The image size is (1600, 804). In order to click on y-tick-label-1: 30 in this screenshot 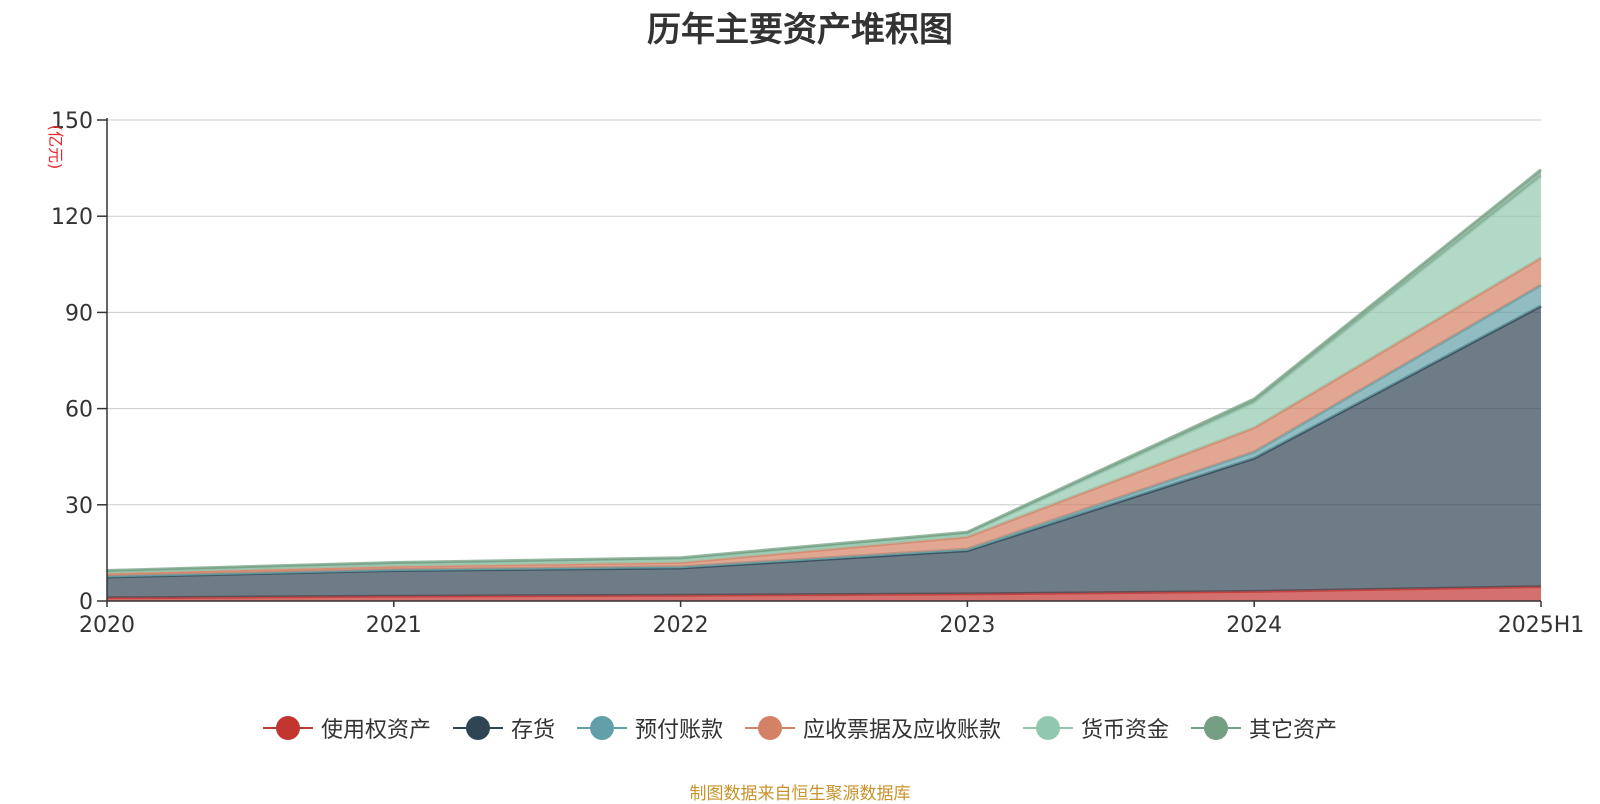, I will do `click(79, 506)`.